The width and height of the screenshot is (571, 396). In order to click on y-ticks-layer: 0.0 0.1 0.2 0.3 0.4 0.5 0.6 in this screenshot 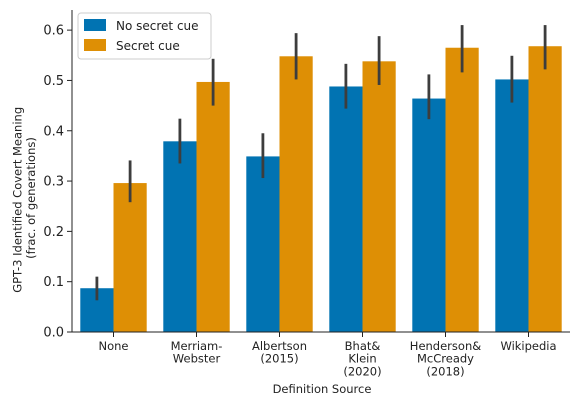, I will do `click(57, 182)`.